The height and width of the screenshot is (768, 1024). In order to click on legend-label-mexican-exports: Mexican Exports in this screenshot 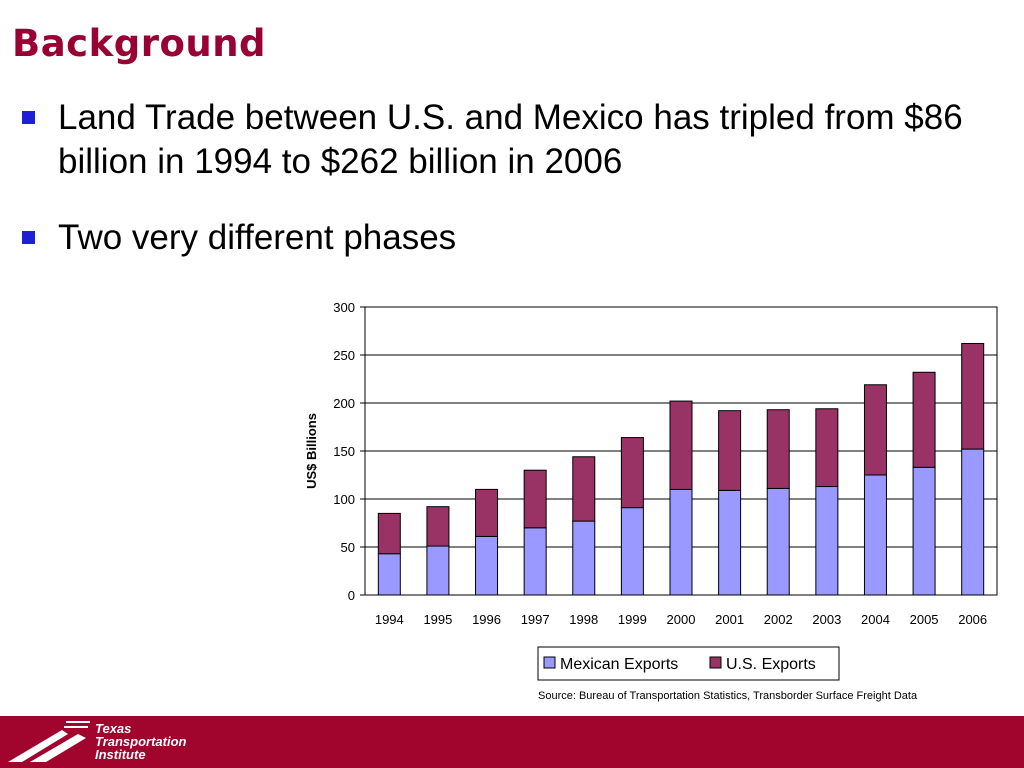, I will do `click(619, 664)`.